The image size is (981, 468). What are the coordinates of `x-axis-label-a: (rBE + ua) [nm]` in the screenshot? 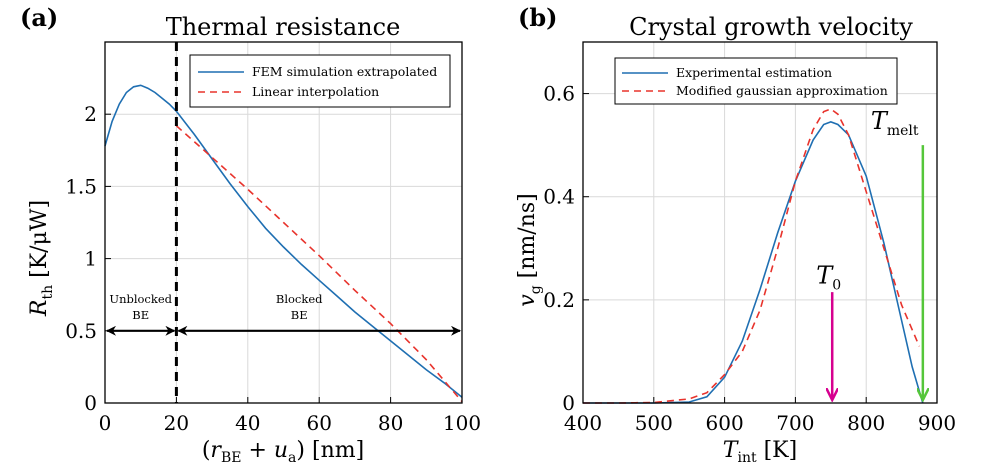 It's located at (283, 452).